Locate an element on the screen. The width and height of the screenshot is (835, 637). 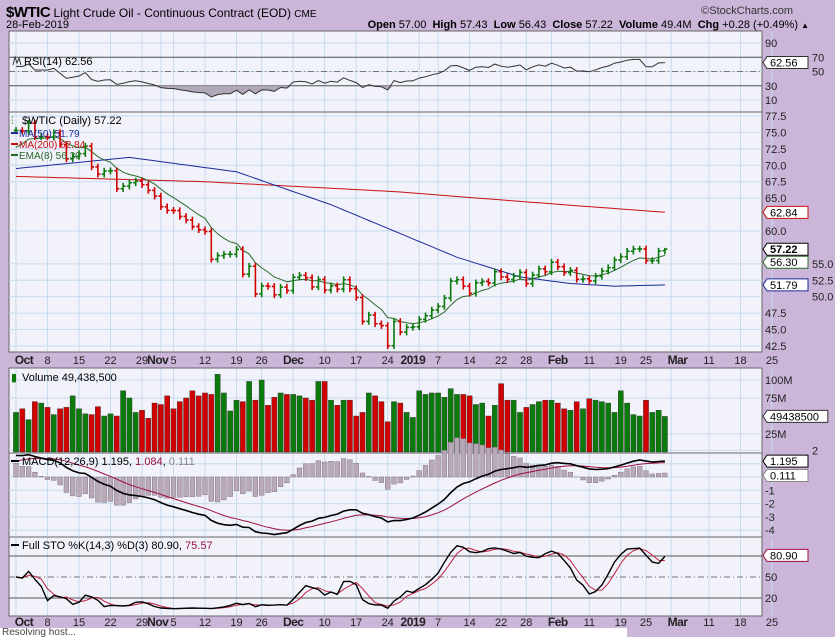
tag-text: 62.56 is located at coordinates (784, 64).